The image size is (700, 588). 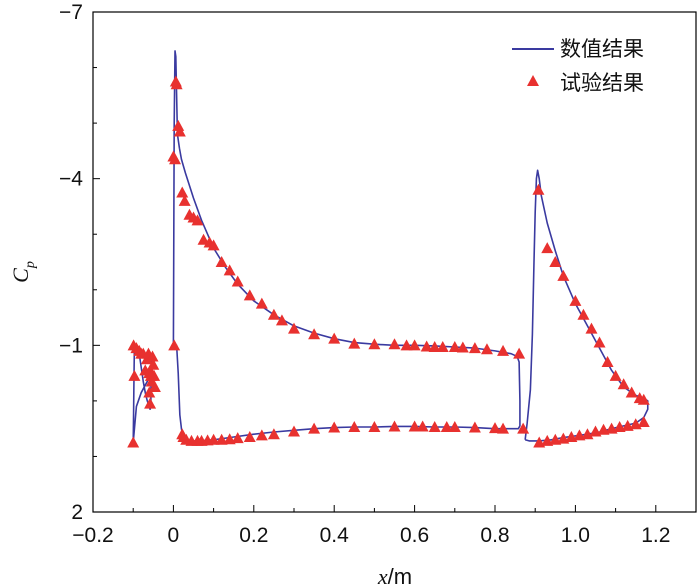 I want to click on x-axis-label: x/m, so click(x=394, y=576).